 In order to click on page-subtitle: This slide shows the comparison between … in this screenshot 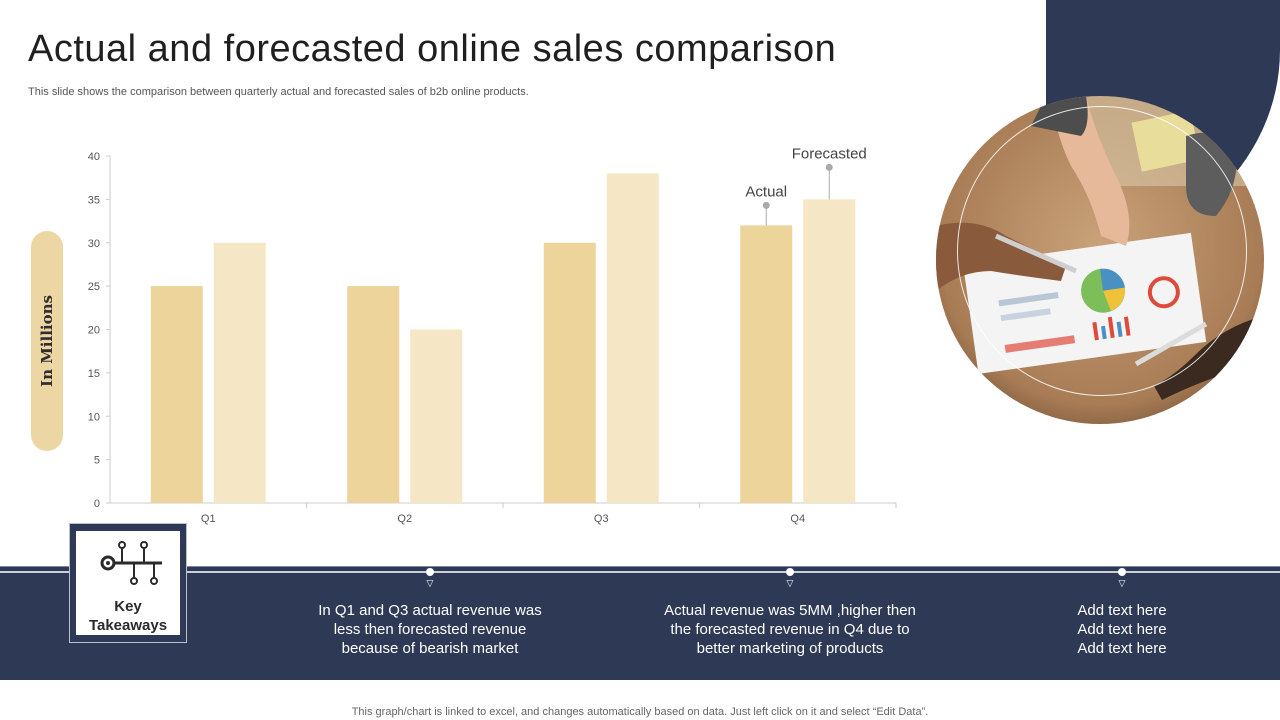, I will do `click(278, 92)`.